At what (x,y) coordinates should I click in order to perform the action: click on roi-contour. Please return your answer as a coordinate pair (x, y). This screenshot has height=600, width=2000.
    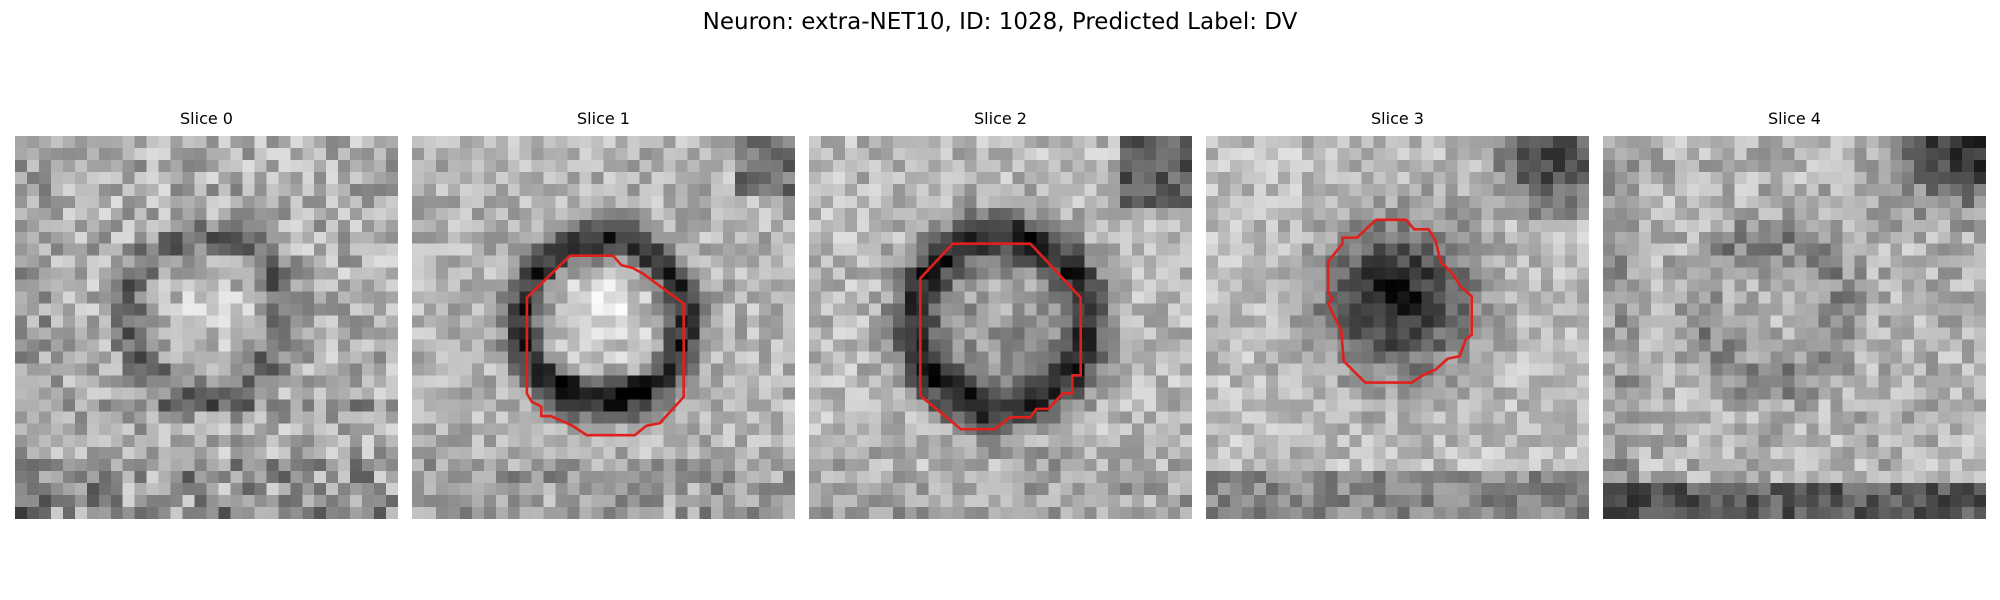
    Looking at the image, I should click on (605, 345).